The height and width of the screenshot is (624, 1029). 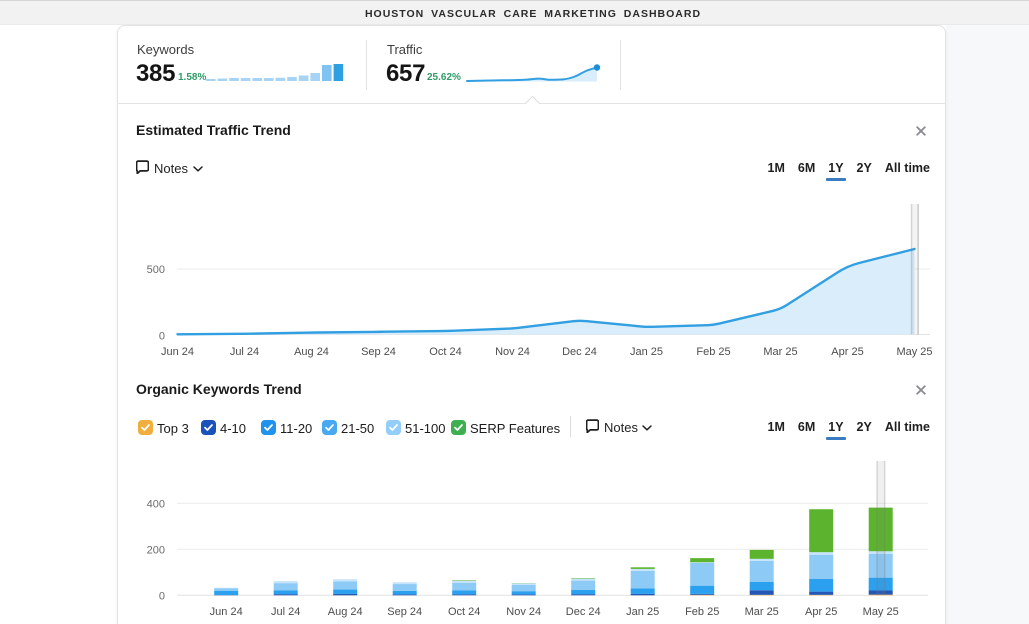 What do you see at coordinates (156, 504) in the screenshot?
I see `svg-text: 400` at bounding box center [156, 504].